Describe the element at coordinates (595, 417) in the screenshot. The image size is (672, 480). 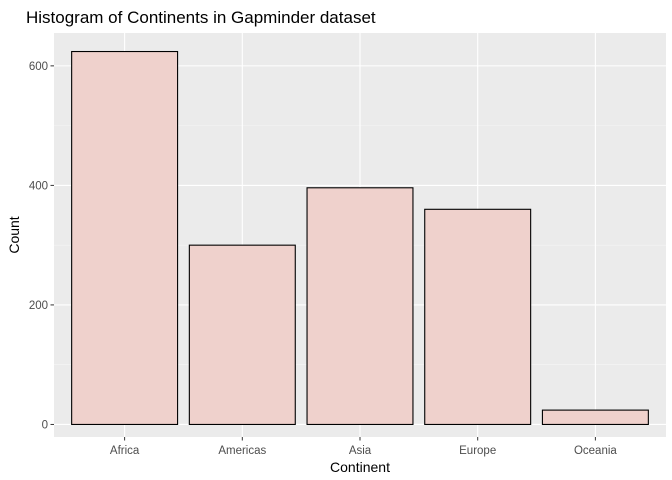
I see `bar-oceania` at that location.